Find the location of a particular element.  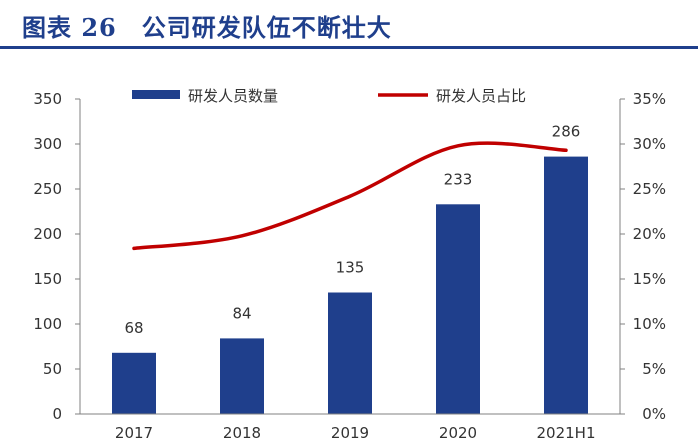

left-tick-label: 0 is located at coordinates (57, 414).